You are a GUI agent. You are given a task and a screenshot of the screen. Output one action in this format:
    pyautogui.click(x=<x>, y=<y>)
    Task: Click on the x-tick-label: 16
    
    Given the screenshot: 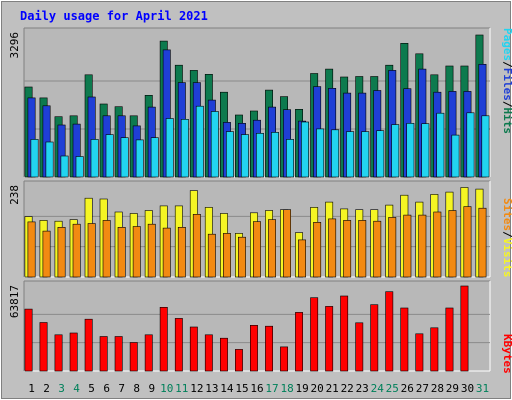 What is the action you would take?
    pyautogui.click(x=256, y=388)
    